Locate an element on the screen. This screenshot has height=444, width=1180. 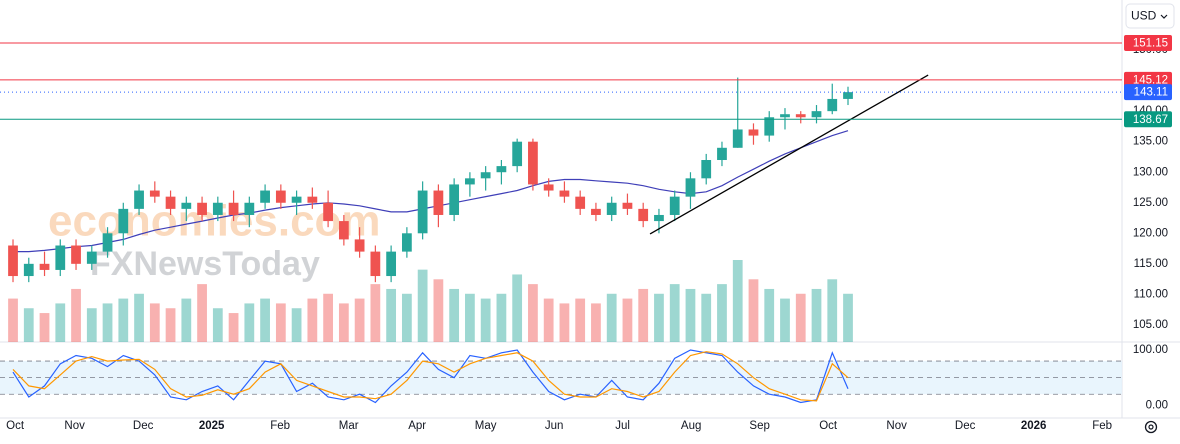
x-tick-label: Mar is located at coordinates (349, 426).